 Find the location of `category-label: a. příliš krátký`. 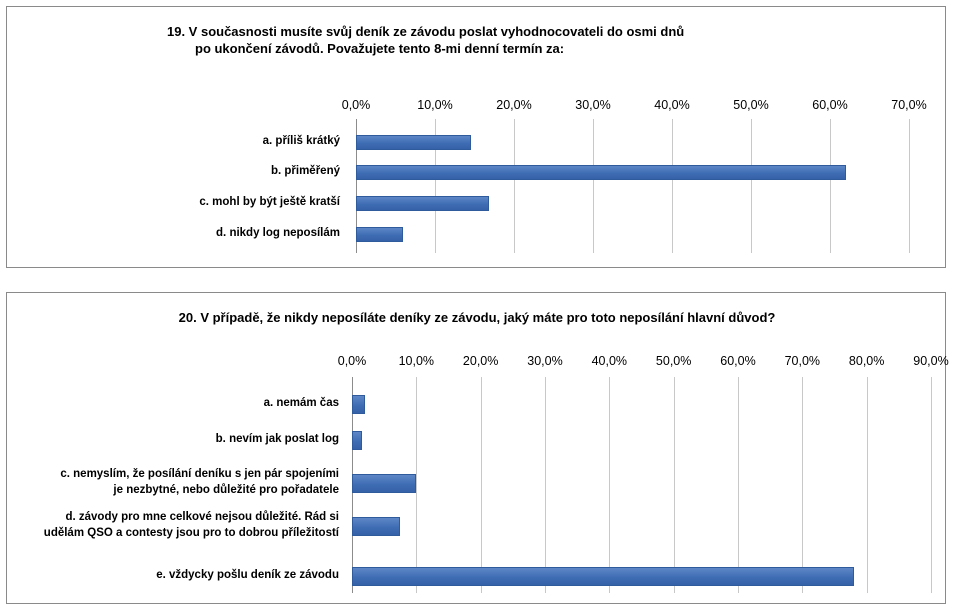

category-label: a. příliš krátký is located at coordinates (301, 141).